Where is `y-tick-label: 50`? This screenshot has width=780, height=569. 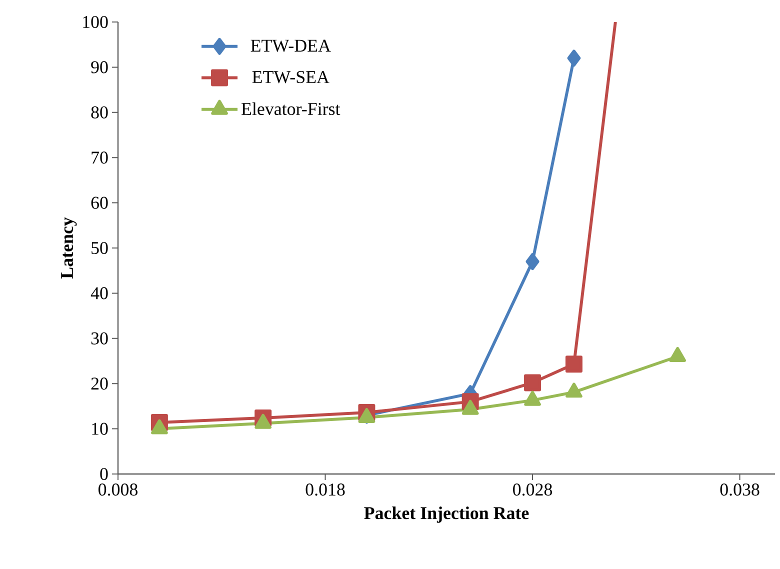
y-tick-label: 50 is located at coordinates (100, 248).